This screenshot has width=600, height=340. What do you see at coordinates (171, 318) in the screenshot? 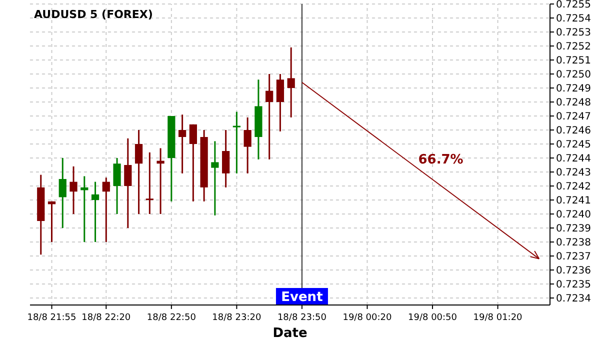
I see `x-tick-label: 18/8 22:50` at bounding box center [171, 318].